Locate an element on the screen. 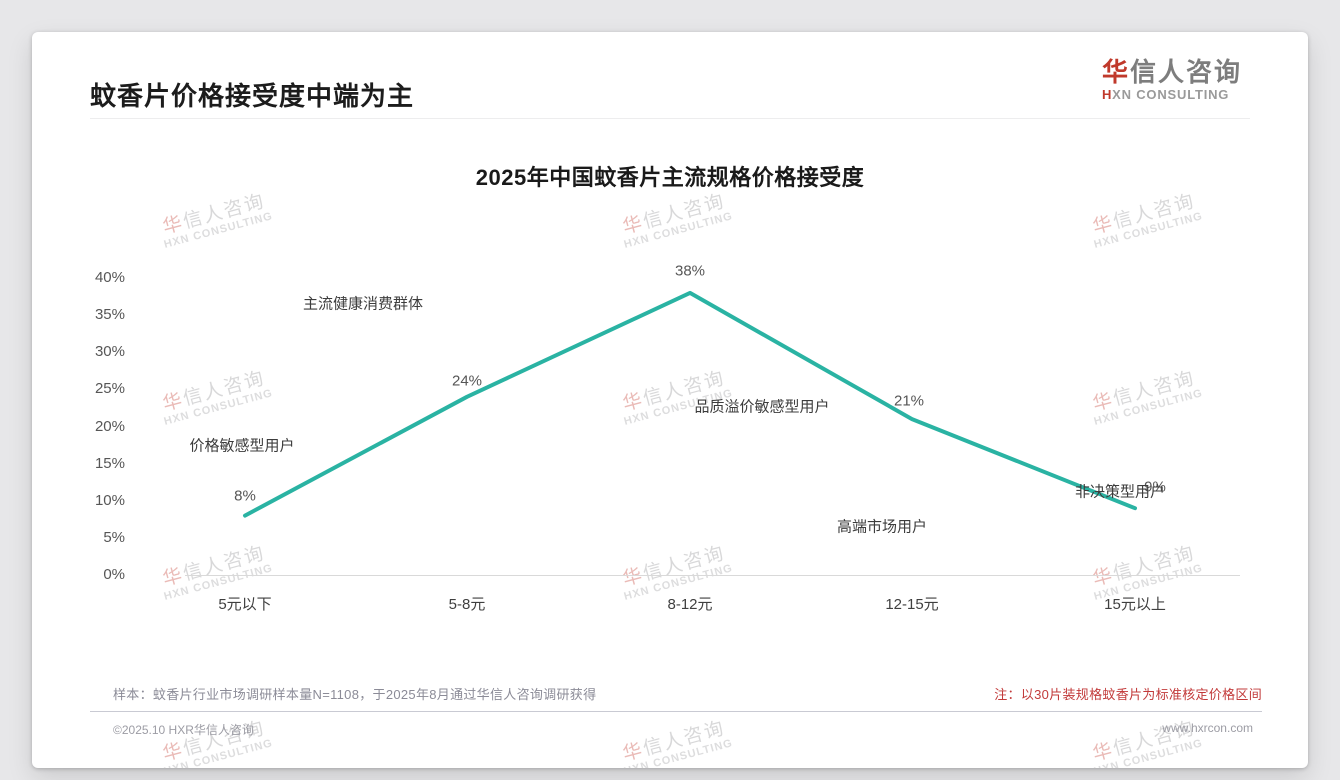 Image resolution: width=1340 pixels, height=780 pixels. brand-logo-zh-rest: 信人咨询 is located at coordinates (1185, 72).